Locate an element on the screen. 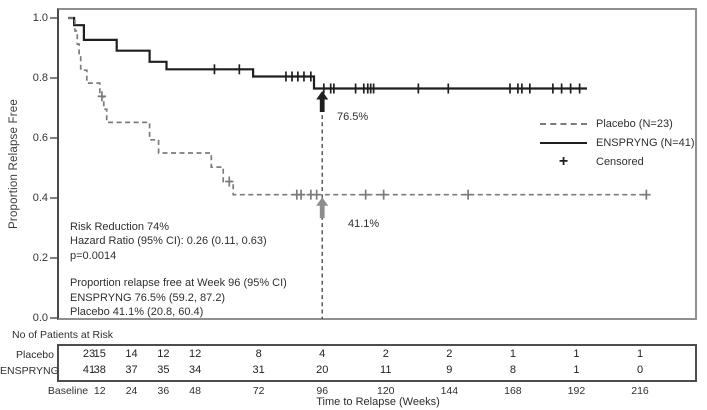 This screenshot has width=707, height=410. legend-item-enspryng: ENSPRYNG (N=41) is located at coordinates (617, 142).